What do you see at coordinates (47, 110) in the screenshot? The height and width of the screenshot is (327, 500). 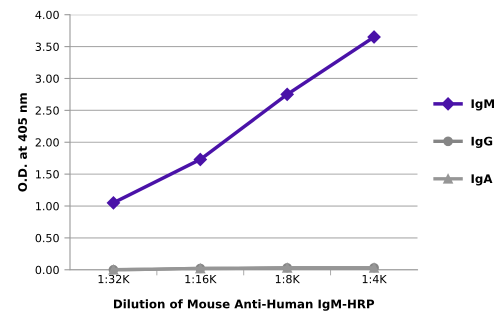 I see `y-tick-label: 2.50` at bounding box center [47, 110].